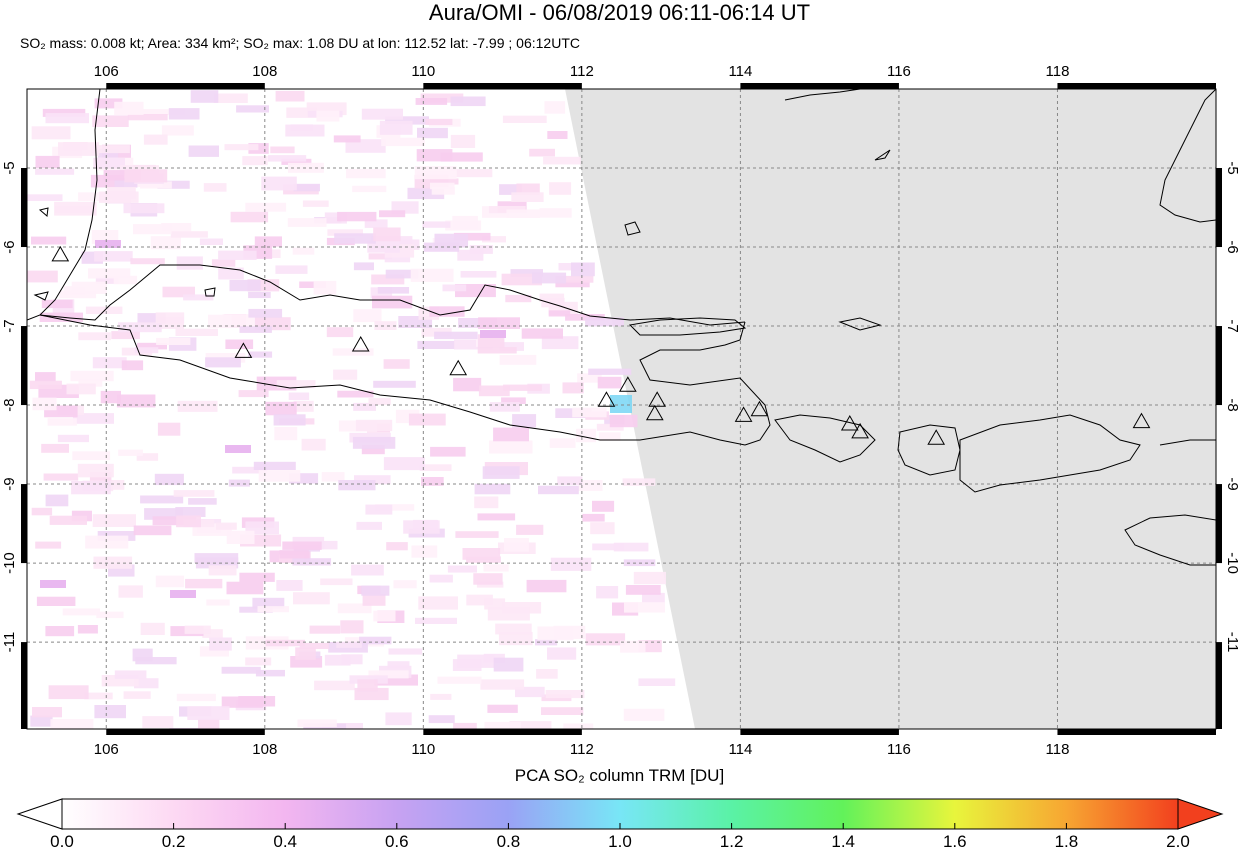  What do you see at coordinates (392, 380) in the screenshot?
I see `coastline-java-south` at bounding box center [392, 380].